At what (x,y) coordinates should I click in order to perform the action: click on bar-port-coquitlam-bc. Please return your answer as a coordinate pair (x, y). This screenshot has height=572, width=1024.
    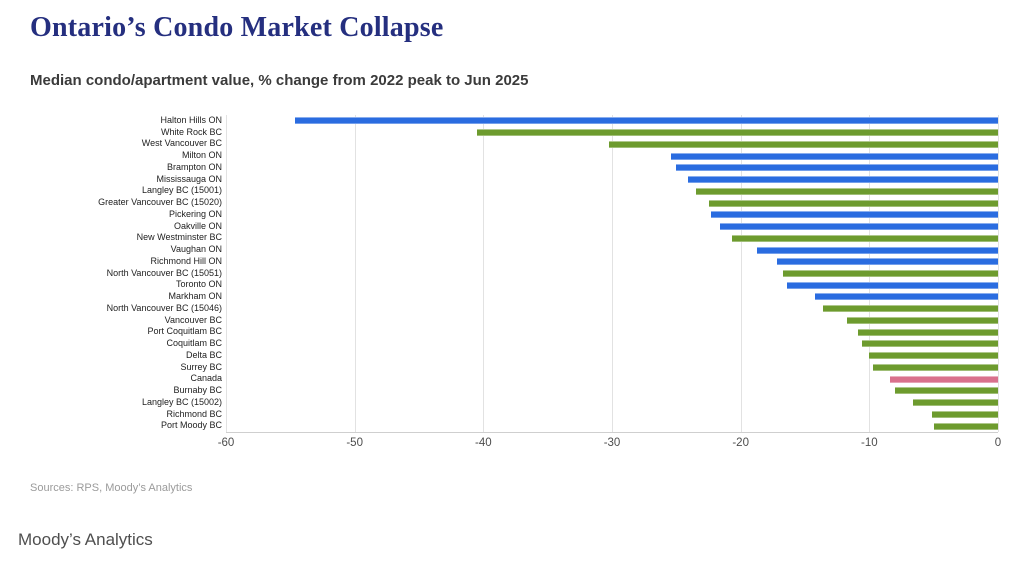
    Looking at the image, I should click on (927, 332).